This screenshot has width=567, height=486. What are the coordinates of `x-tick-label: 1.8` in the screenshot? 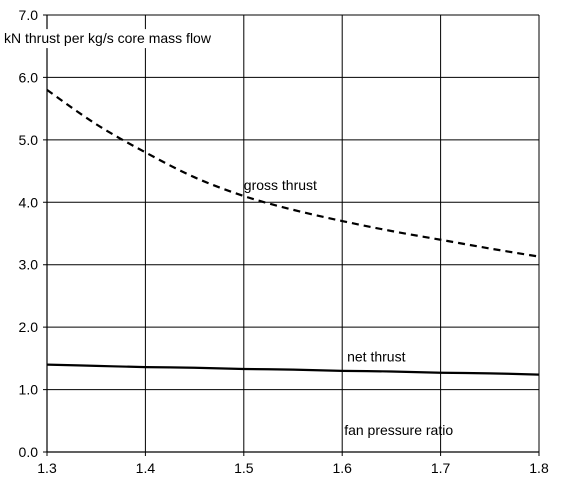 It's located at (539, 468).